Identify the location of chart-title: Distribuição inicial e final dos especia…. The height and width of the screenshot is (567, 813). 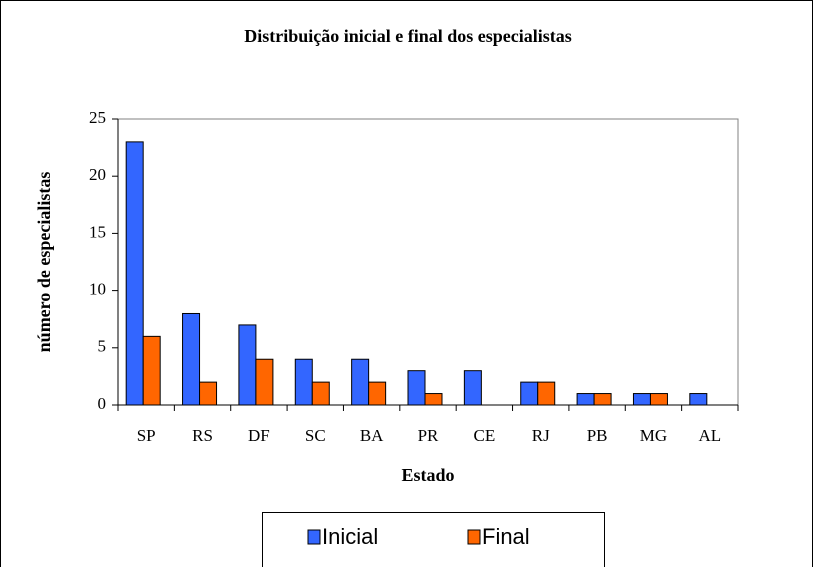
(408, 36).